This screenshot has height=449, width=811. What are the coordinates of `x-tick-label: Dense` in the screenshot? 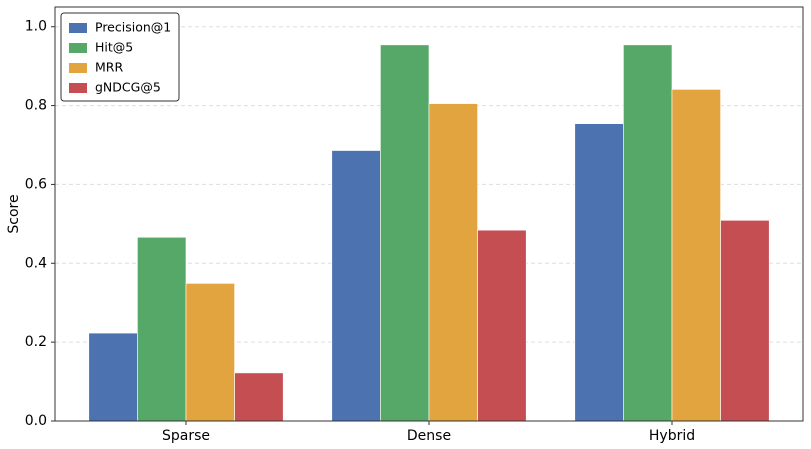 It's located at (429, 436).